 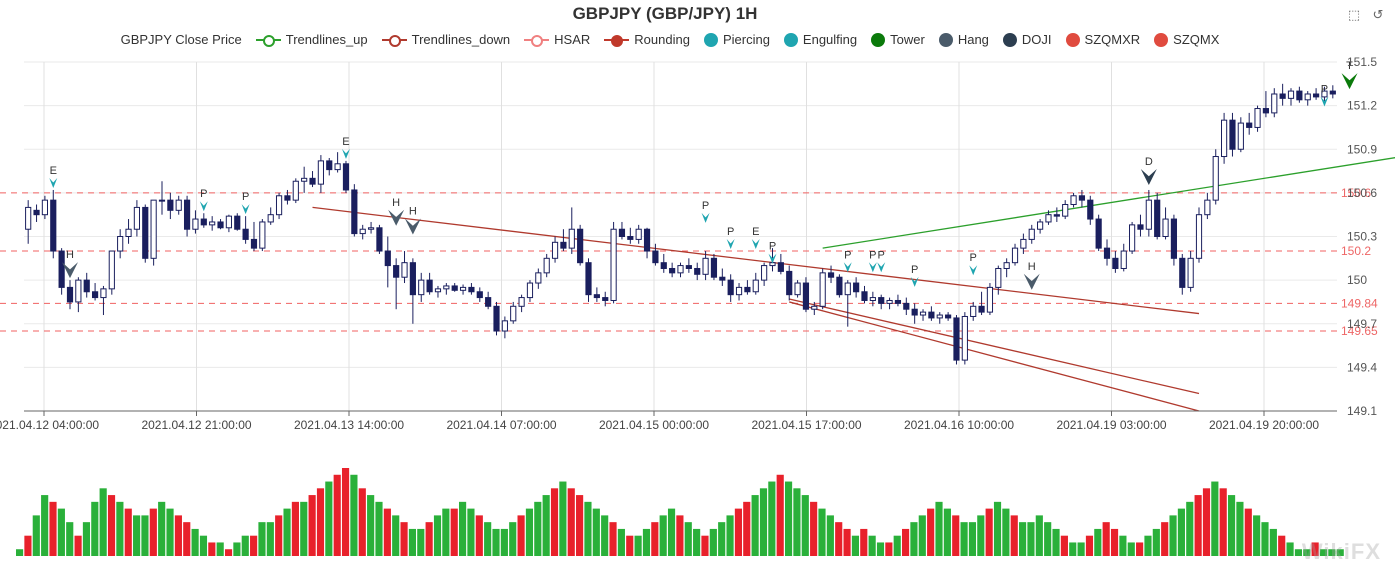 I want to click on trendline-up, so click(x=1108, y=203).